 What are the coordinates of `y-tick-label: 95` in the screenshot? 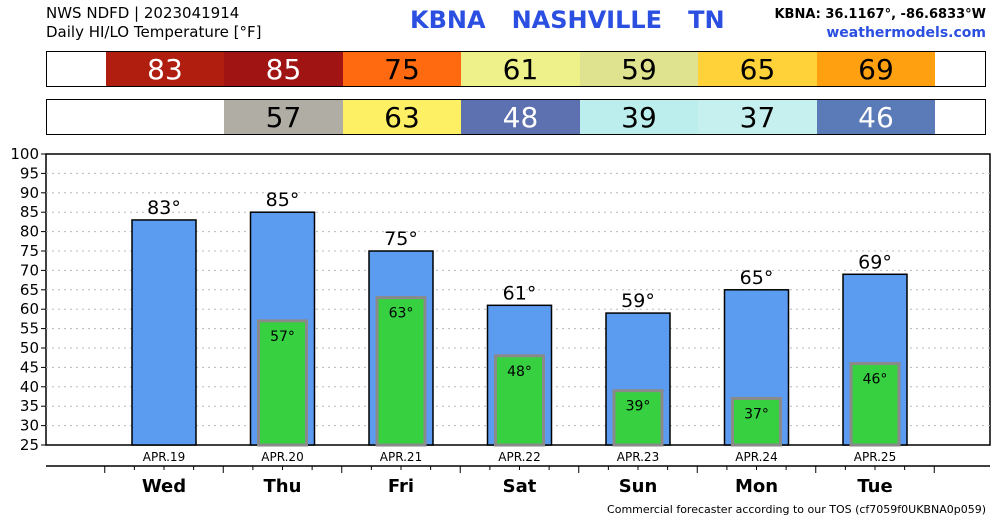 It's located at (29, 173).